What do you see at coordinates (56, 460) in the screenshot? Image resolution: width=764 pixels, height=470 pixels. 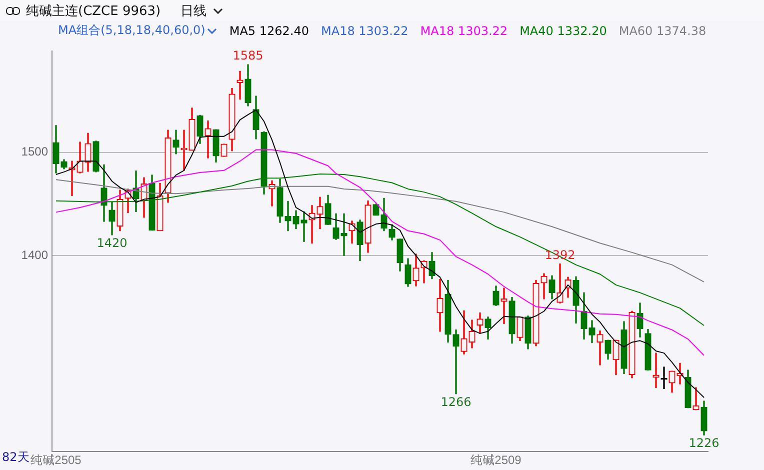 I see `x-tick-label: 纯碱2505` at bounding box center [56, 460].